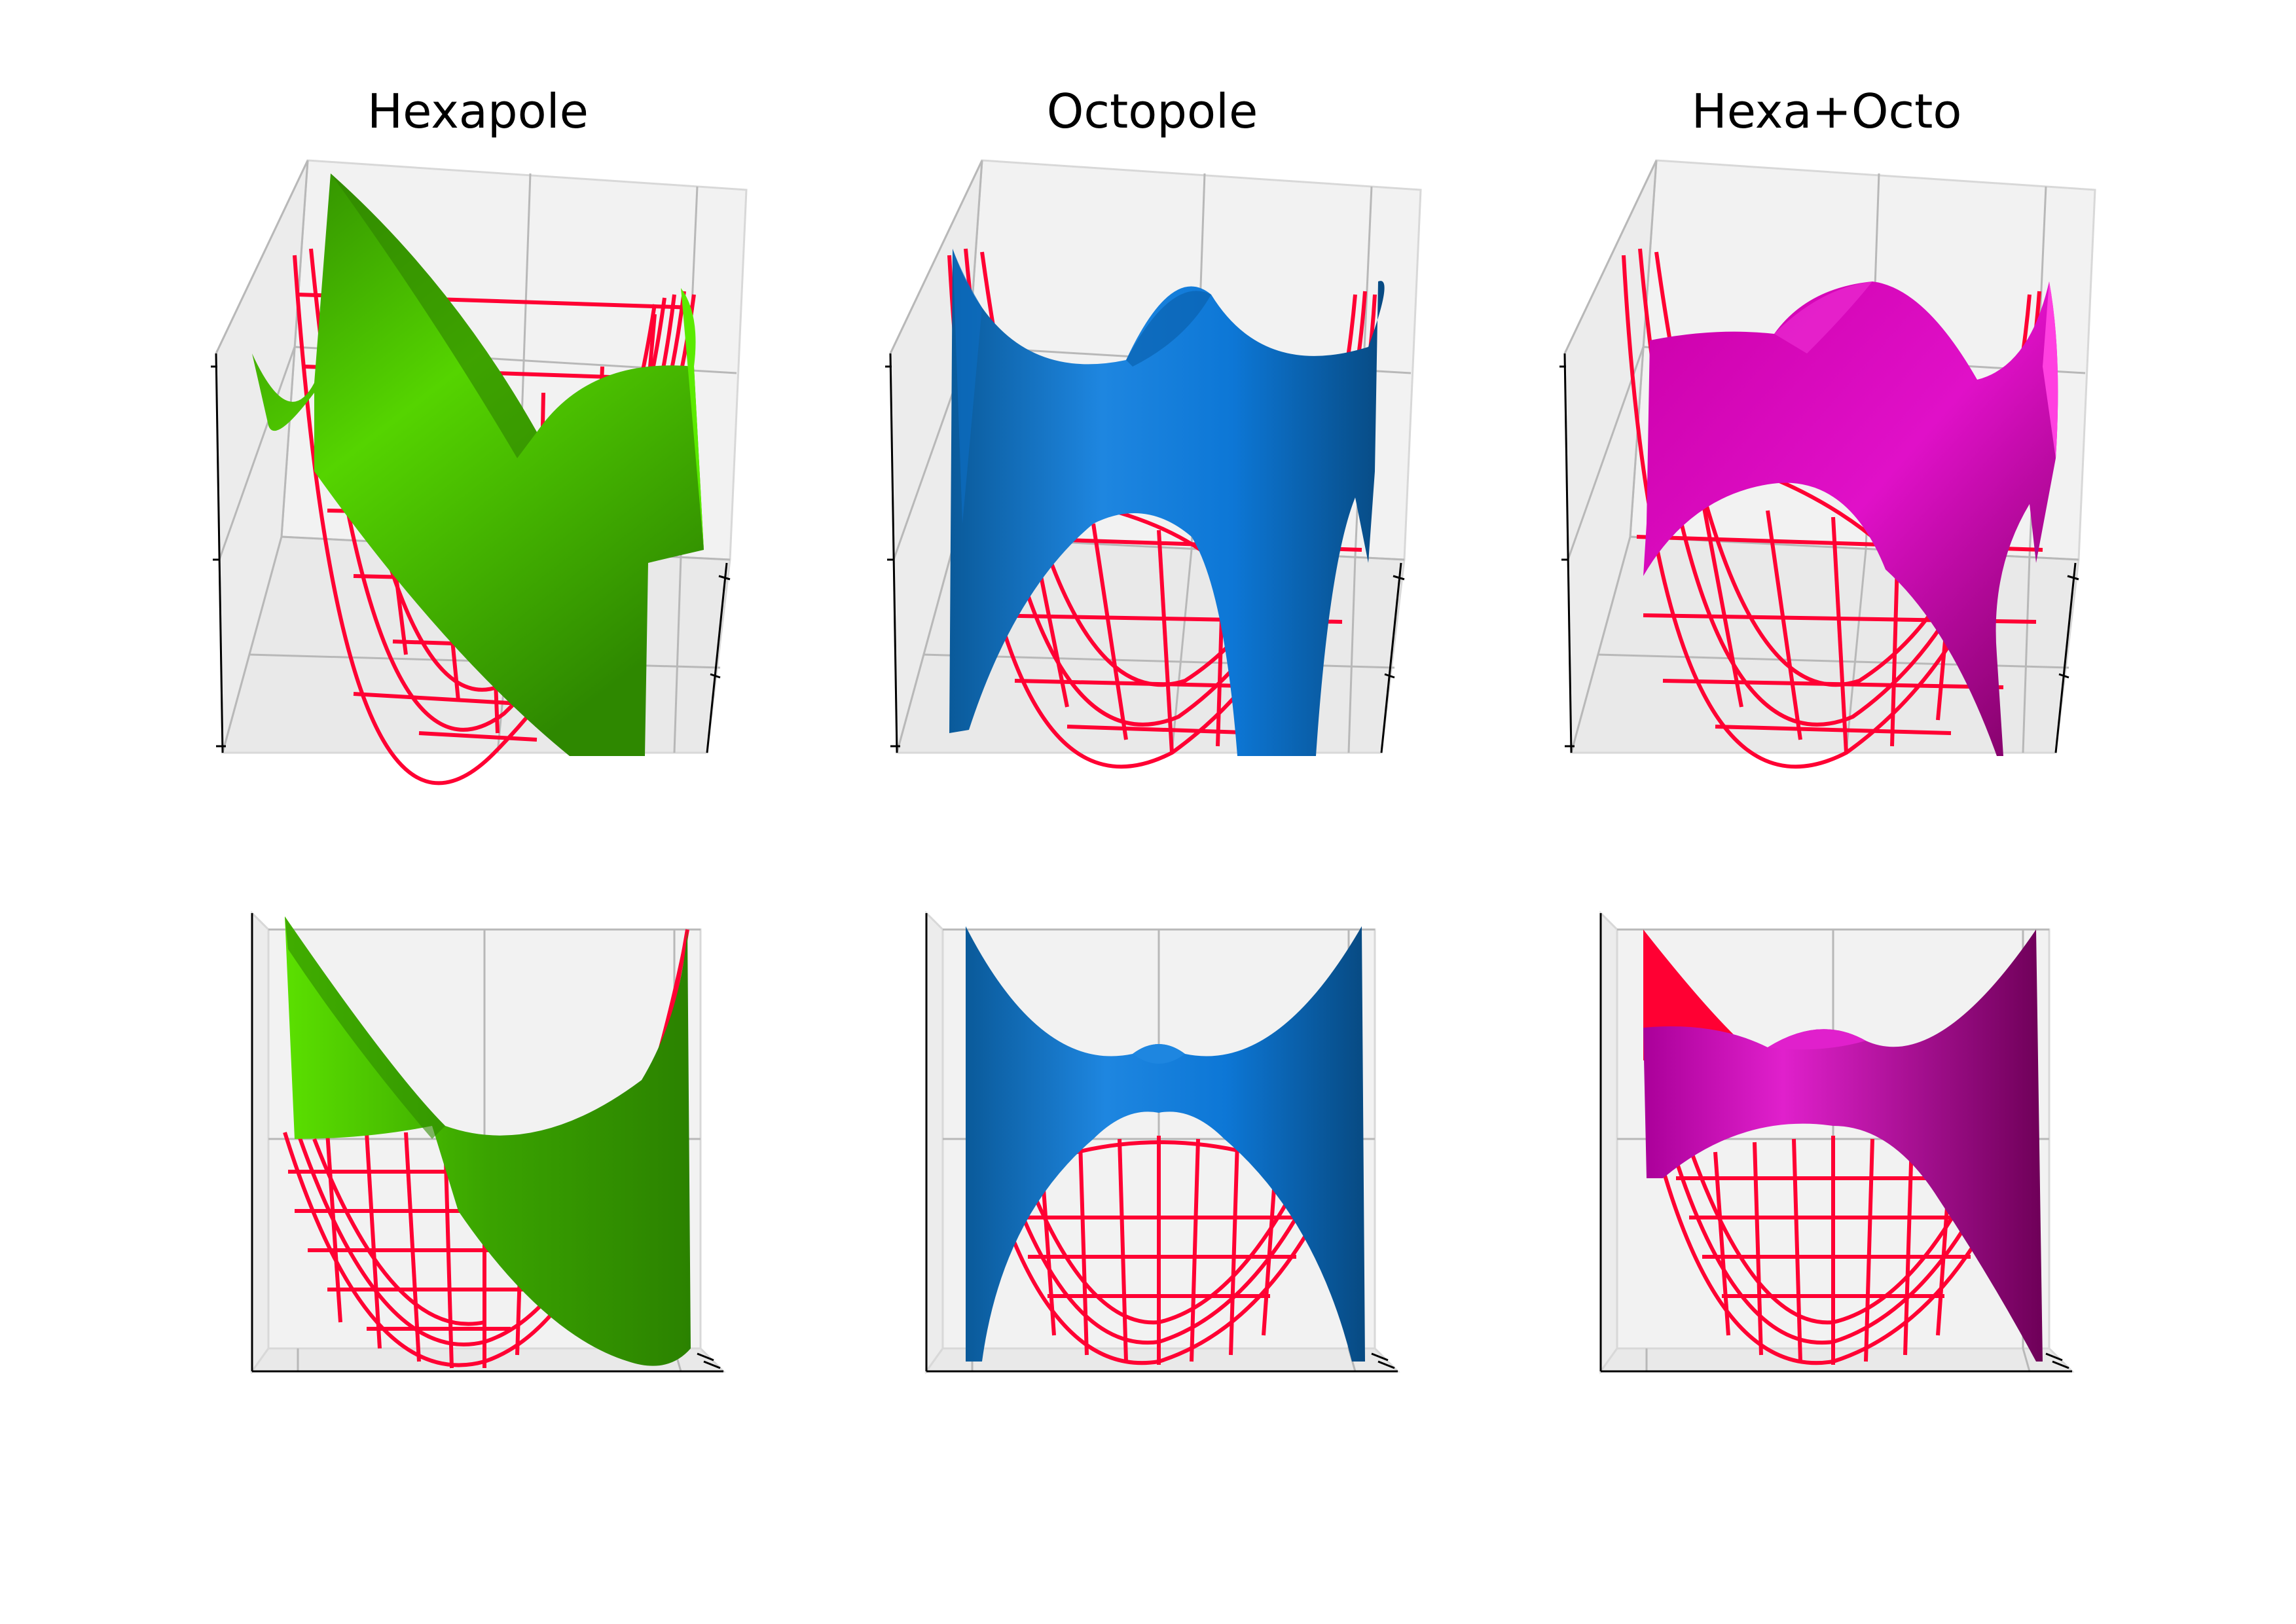  What do you see at coordinates (1152, 111) in the screenshot?
I see `title-octopole: Octopole` at bounding box center [1152, 111].